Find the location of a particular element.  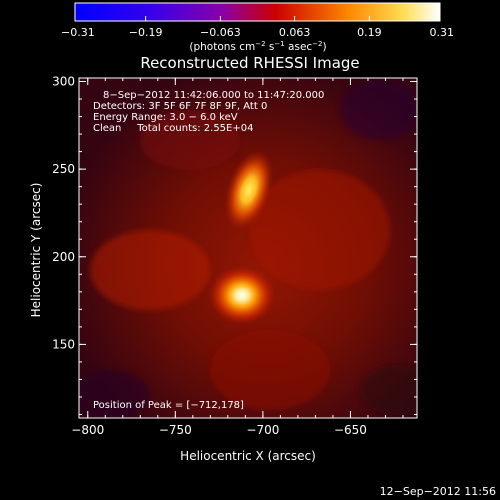

annotation-detectors: Detectors: 3F 5F 6F 7F 8F 9F, Att 0 is located at coordinates (180, 106).